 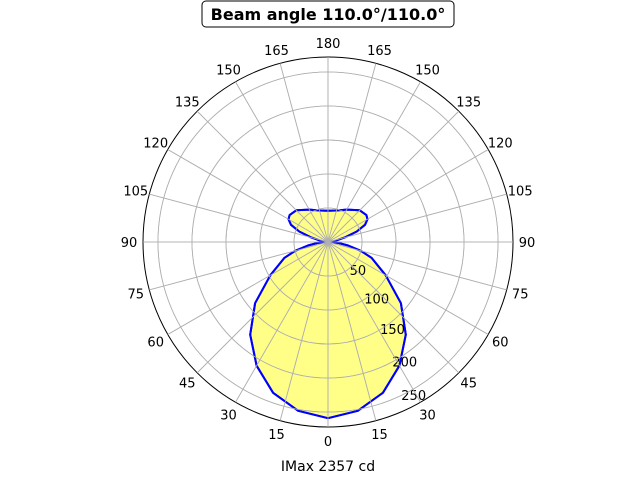 I want to click on radial-tick-label: 150, so click(x=392, y=330).